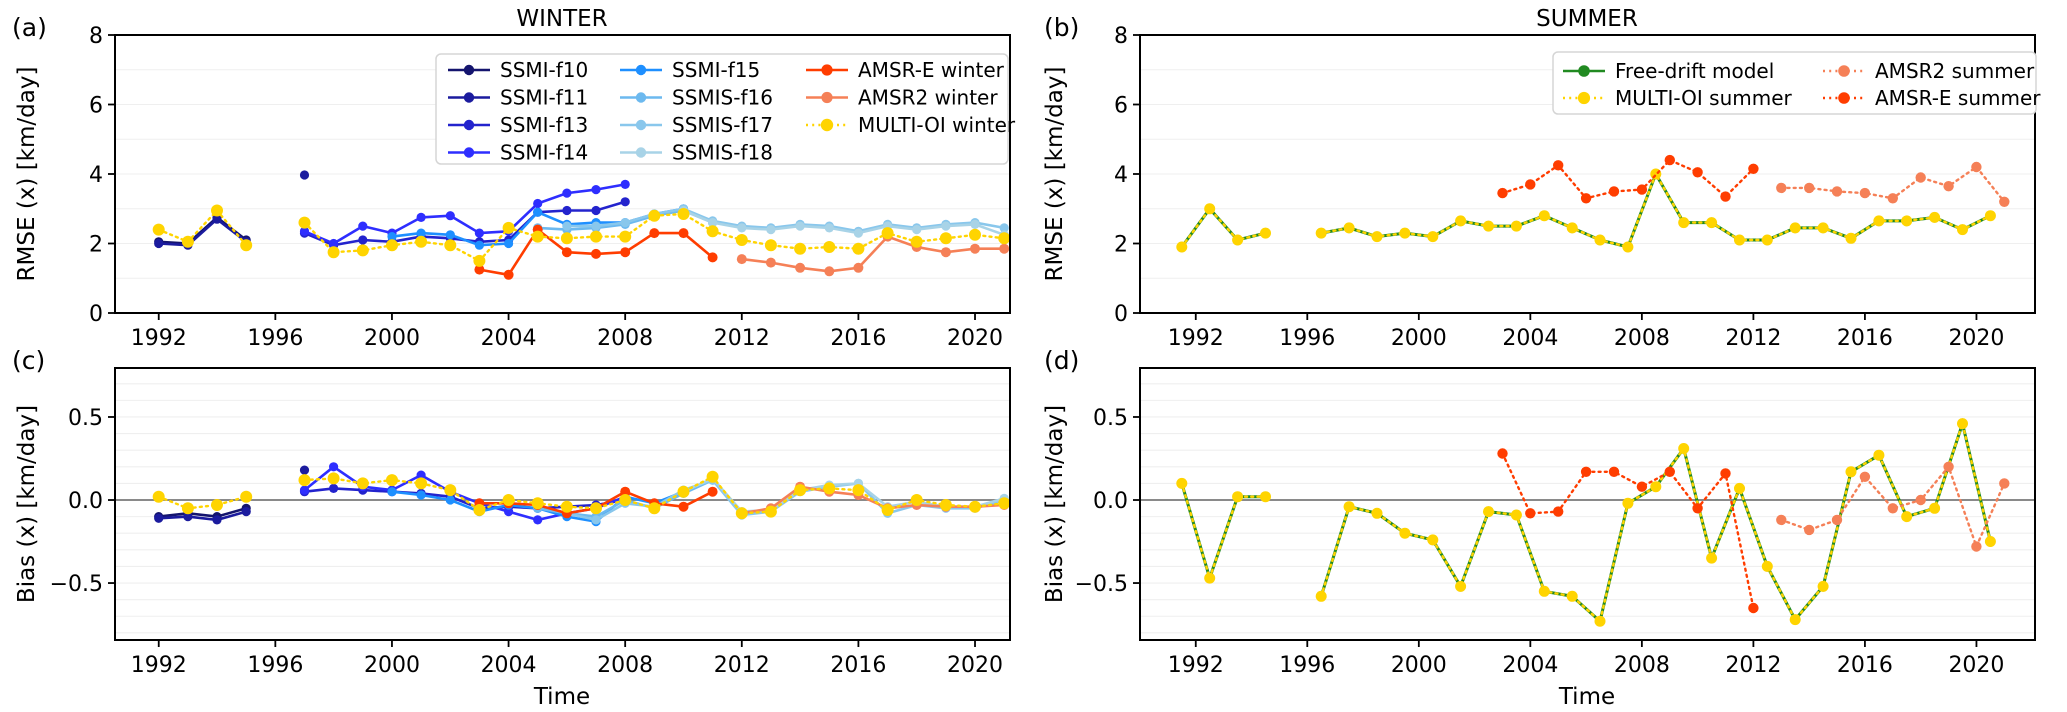 This screenshot has height=712, width=2067. What do you see at coordinates (931, 70) in the screenshot?
I see `legend-entry-label: AMSR-E winter` at bounding box center [931, 70].